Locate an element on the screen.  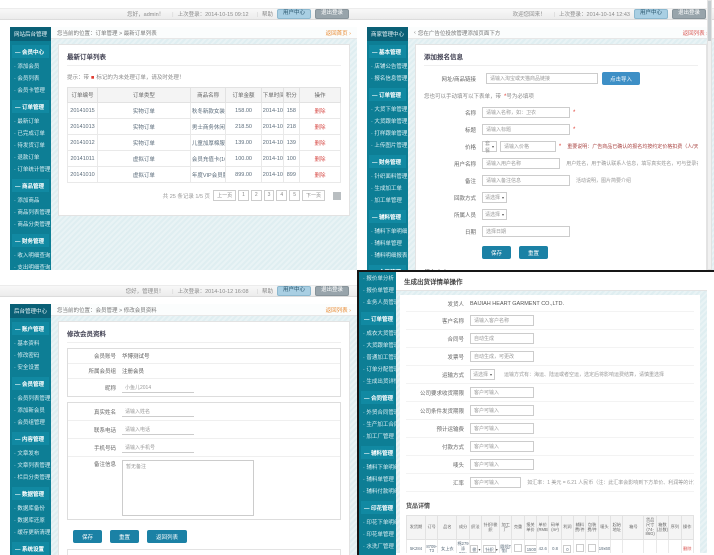
table-cell: 20141010 is located at coordinates (82, 174).